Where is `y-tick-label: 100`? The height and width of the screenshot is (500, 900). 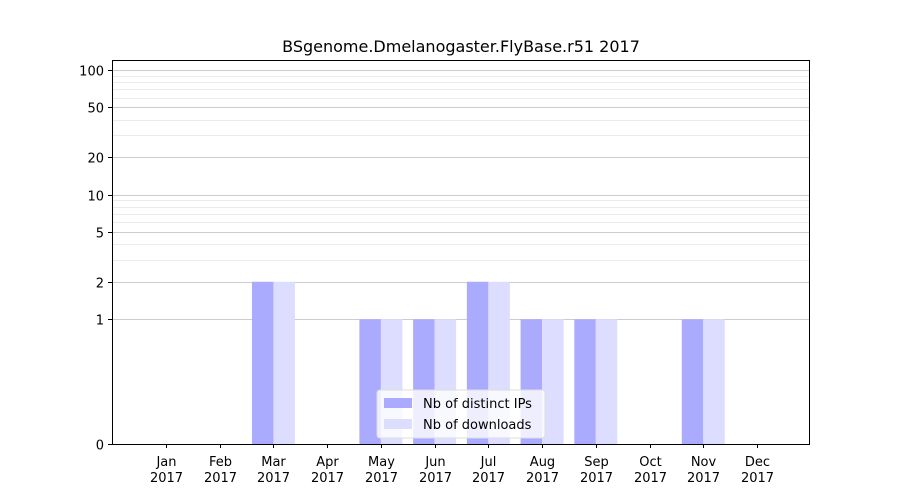
y-tick-label: 100 is located at coordinates (91, 72).